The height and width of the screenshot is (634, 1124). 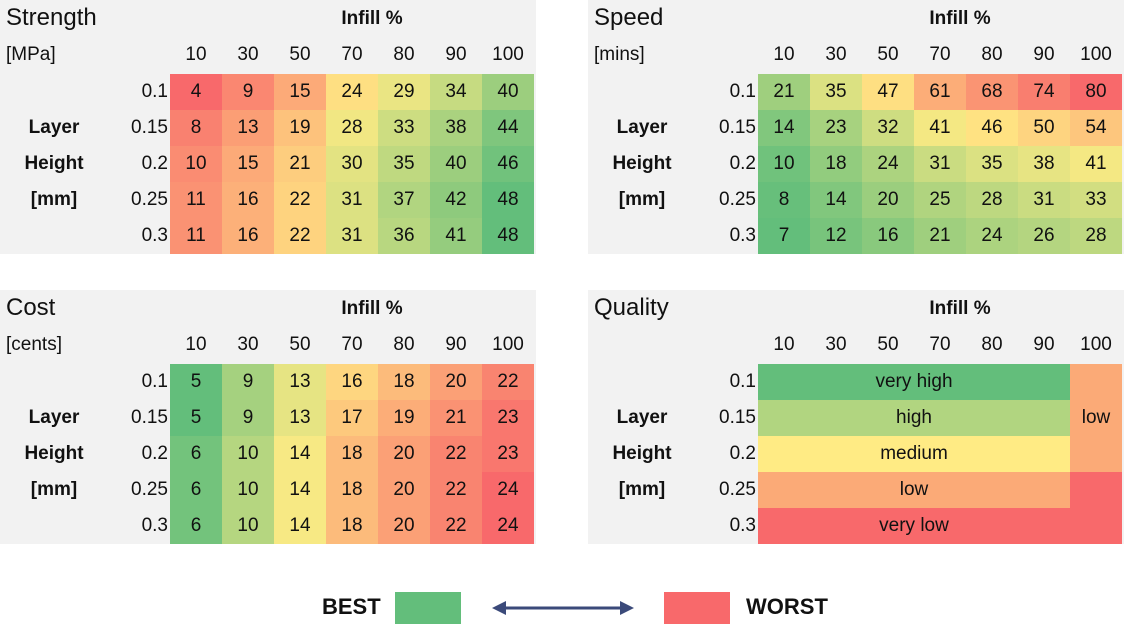 I want to click on heatmap-cell: 80, so click(x=1096, y=92).